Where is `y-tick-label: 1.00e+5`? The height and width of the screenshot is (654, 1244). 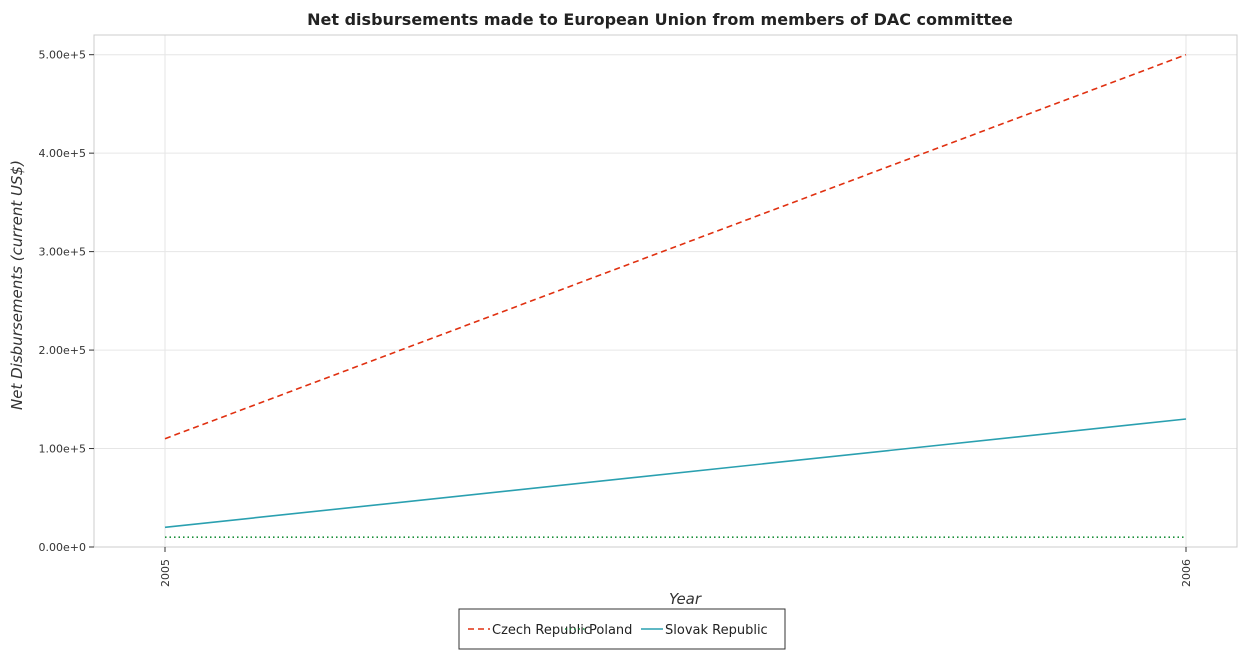 y-tick-label: 1.00e+5 is located at coordinates (62, 449).